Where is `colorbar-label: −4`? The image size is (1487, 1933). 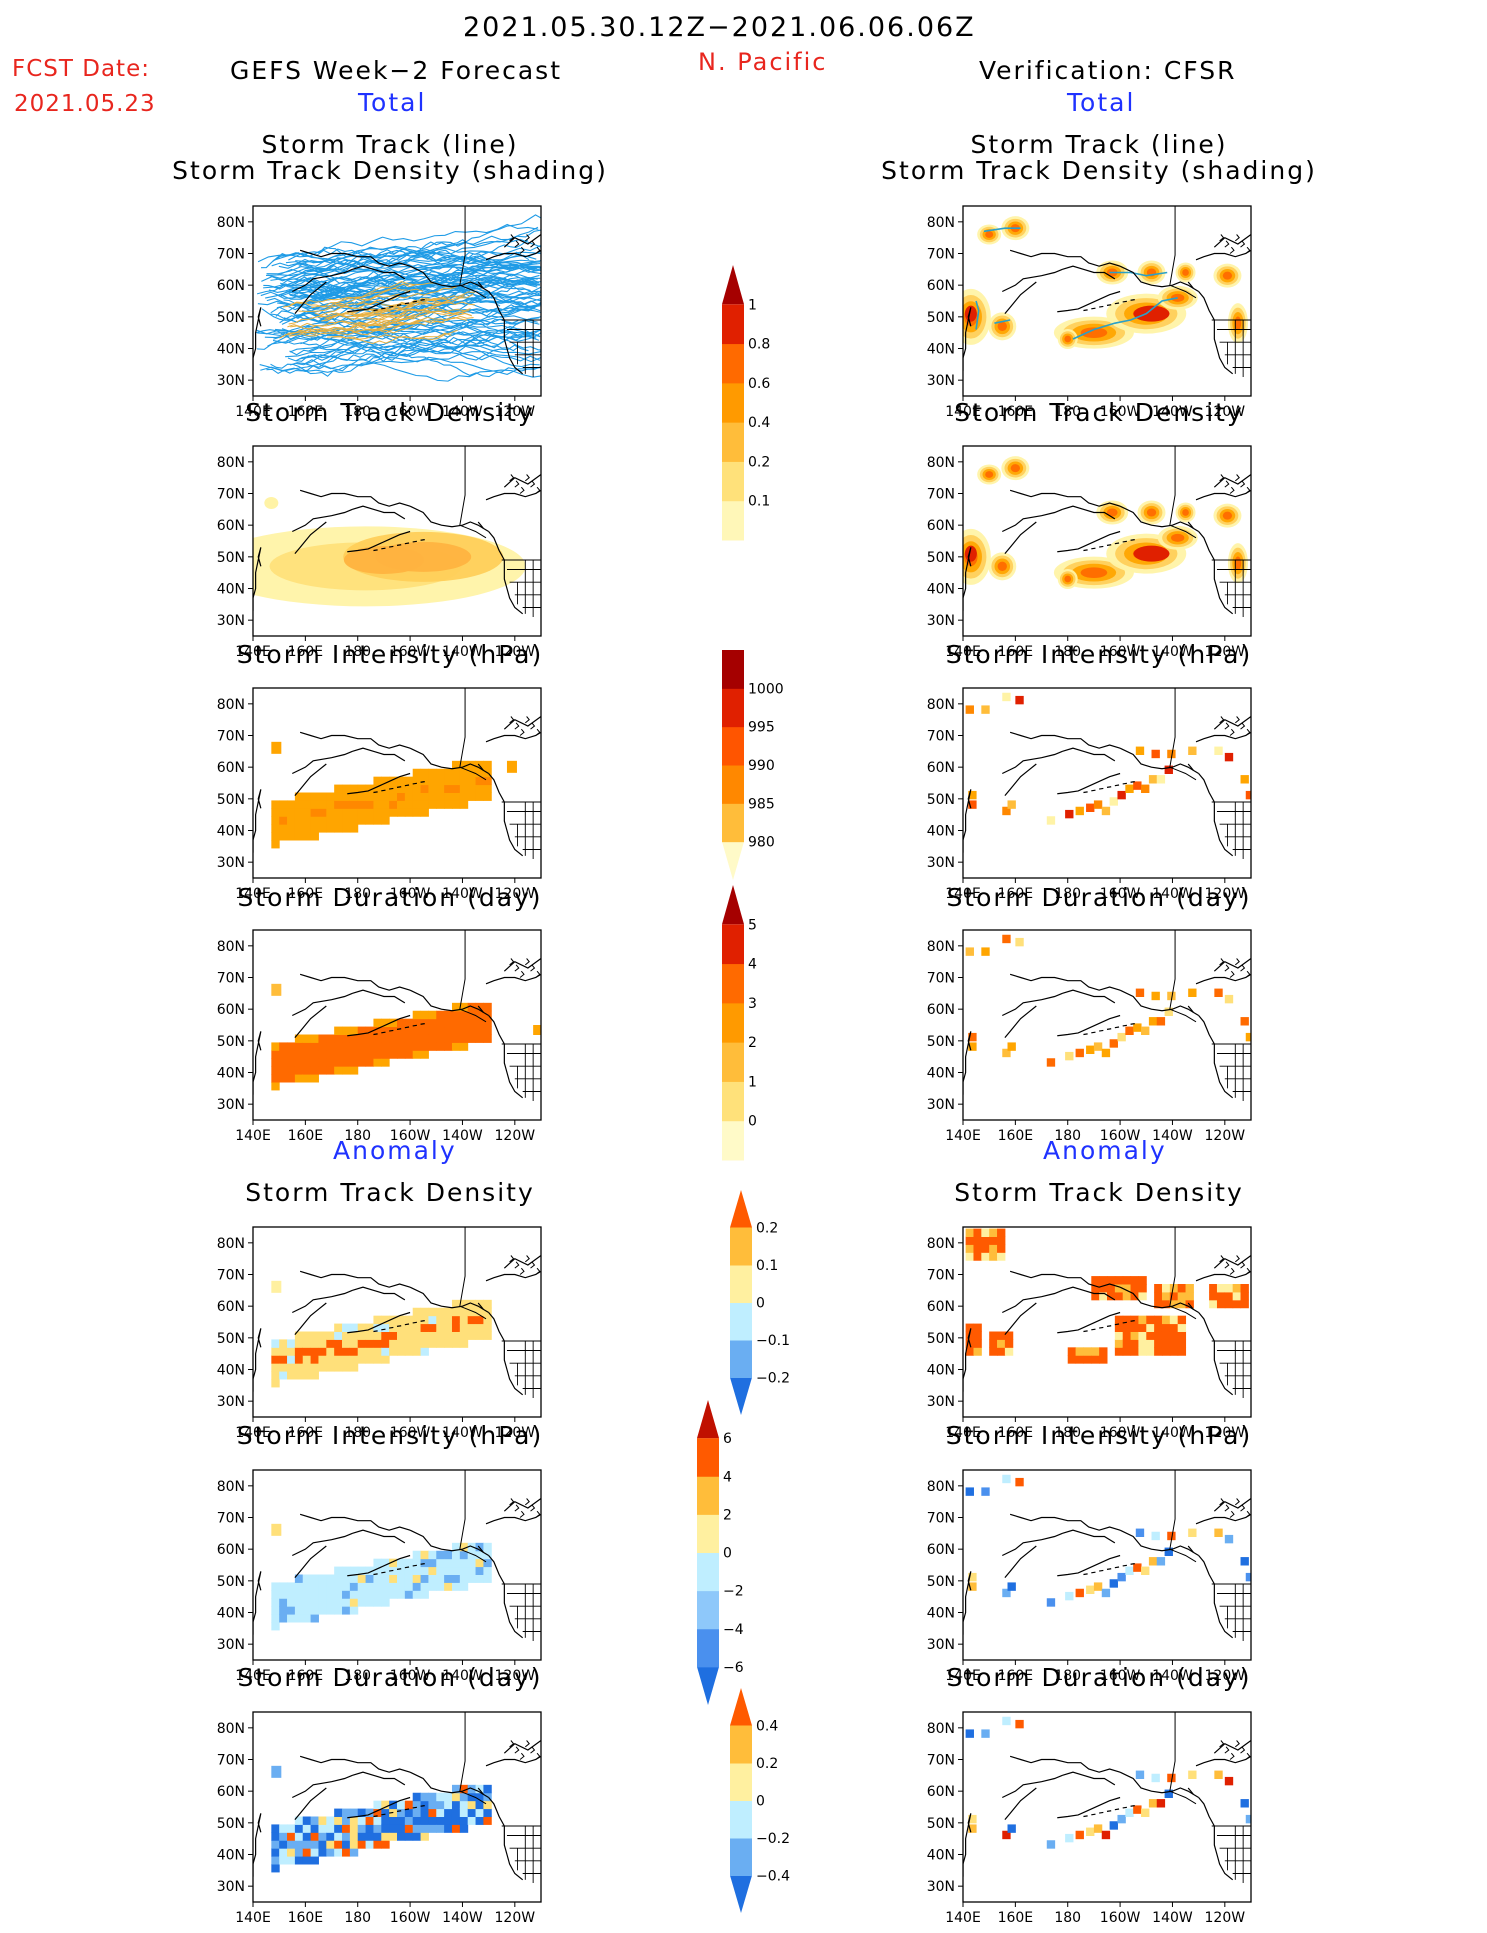 colorbar-label: −4 is located at coordinates (733, 1630).